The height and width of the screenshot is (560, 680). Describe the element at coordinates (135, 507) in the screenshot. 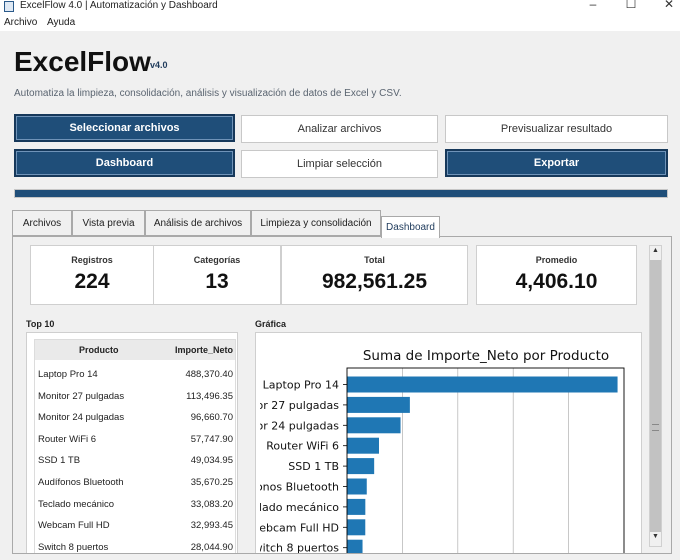

I see `table-row: Teclado mecánico 33,083.20` at that location.